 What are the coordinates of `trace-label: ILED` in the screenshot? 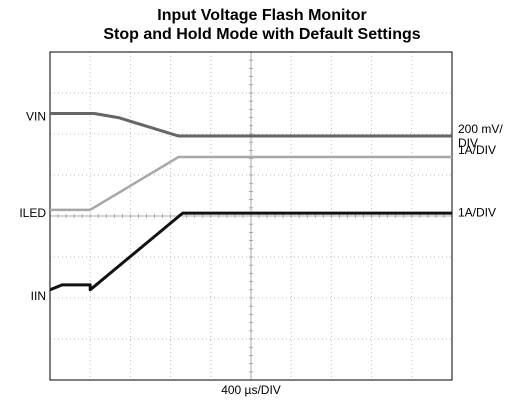 It's located at (32, 213).